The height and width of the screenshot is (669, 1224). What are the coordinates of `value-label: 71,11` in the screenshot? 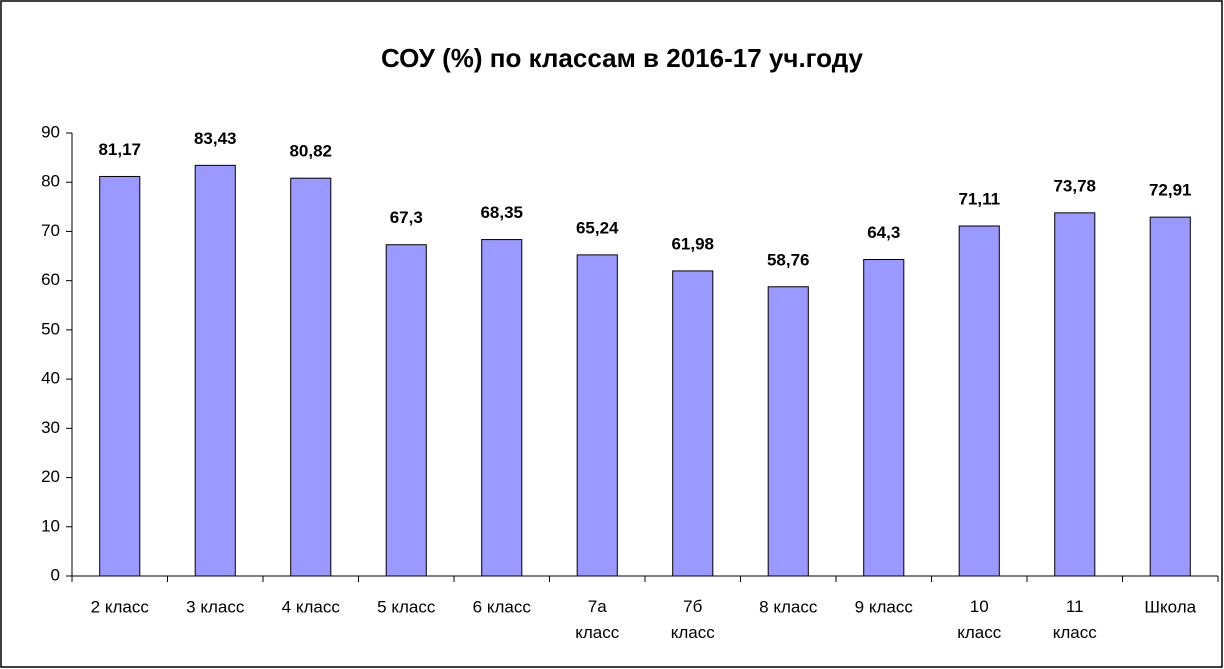 It's located at (979, 198).